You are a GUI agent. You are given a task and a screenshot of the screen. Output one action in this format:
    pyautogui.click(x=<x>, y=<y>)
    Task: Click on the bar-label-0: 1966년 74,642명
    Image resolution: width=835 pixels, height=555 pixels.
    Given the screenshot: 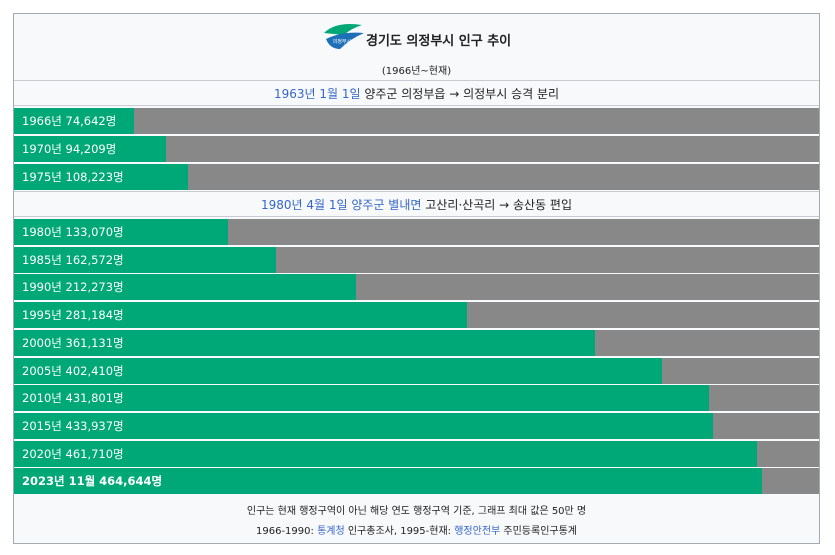 What is the action you would take?
    pyautogui.click(x=69, y=121)
    